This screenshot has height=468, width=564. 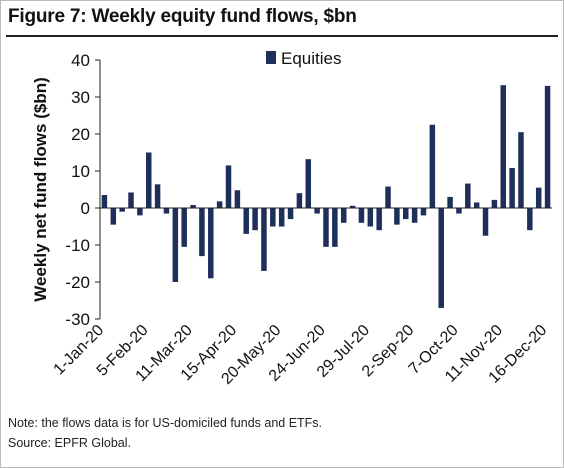 What do you see at coordinates (85, 208) in the screenshot?
I see `y-tick-label-4: 0` at bounding box center [85, 208].